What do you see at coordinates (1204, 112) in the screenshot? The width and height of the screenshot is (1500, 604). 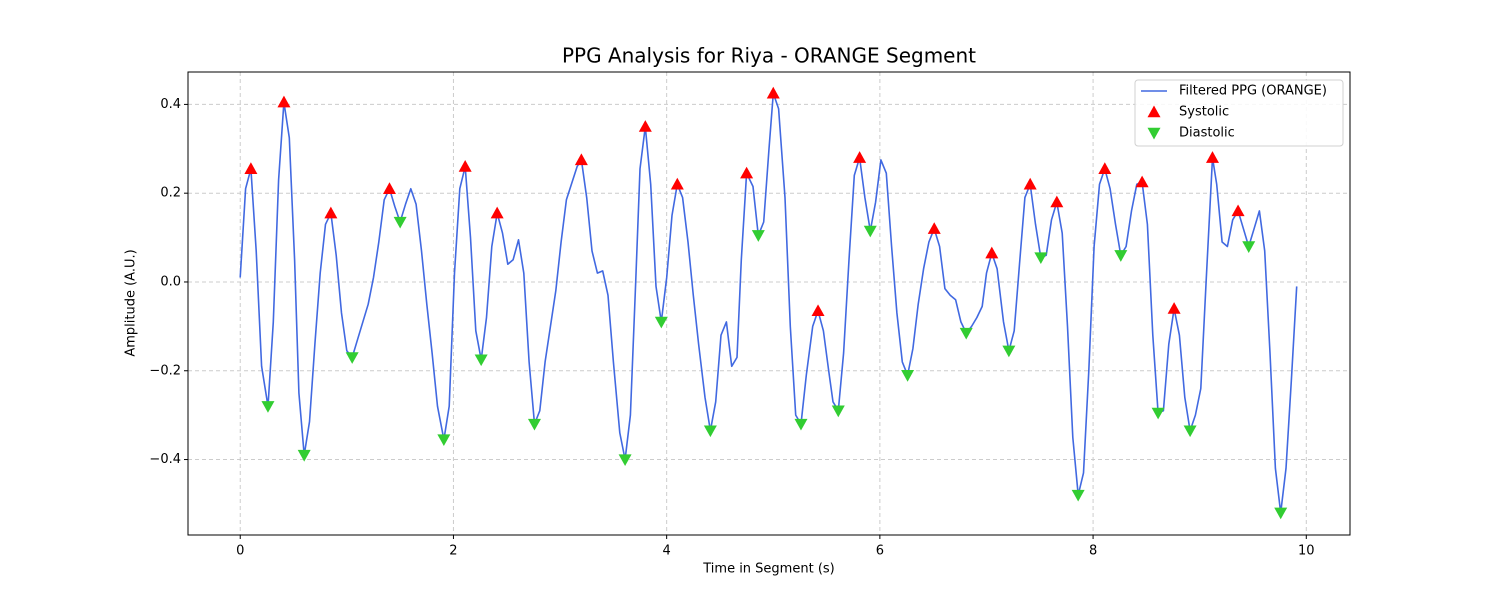 I see `legend-label: Systolic` at bounding box center [1204, 112].